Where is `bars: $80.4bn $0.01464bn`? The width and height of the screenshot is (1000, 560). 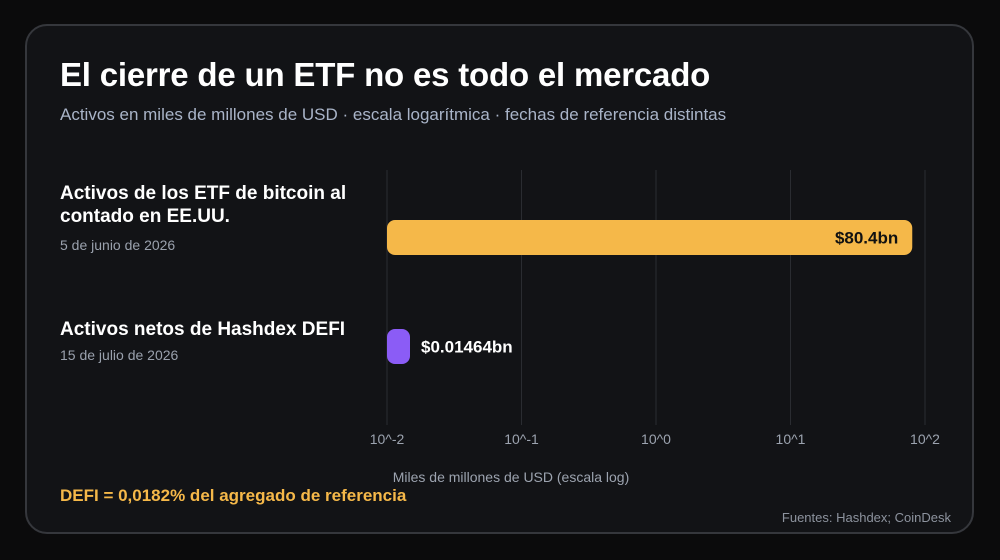
bars: $80.4bn $0.01464bn is located at coordinates (650, 292).